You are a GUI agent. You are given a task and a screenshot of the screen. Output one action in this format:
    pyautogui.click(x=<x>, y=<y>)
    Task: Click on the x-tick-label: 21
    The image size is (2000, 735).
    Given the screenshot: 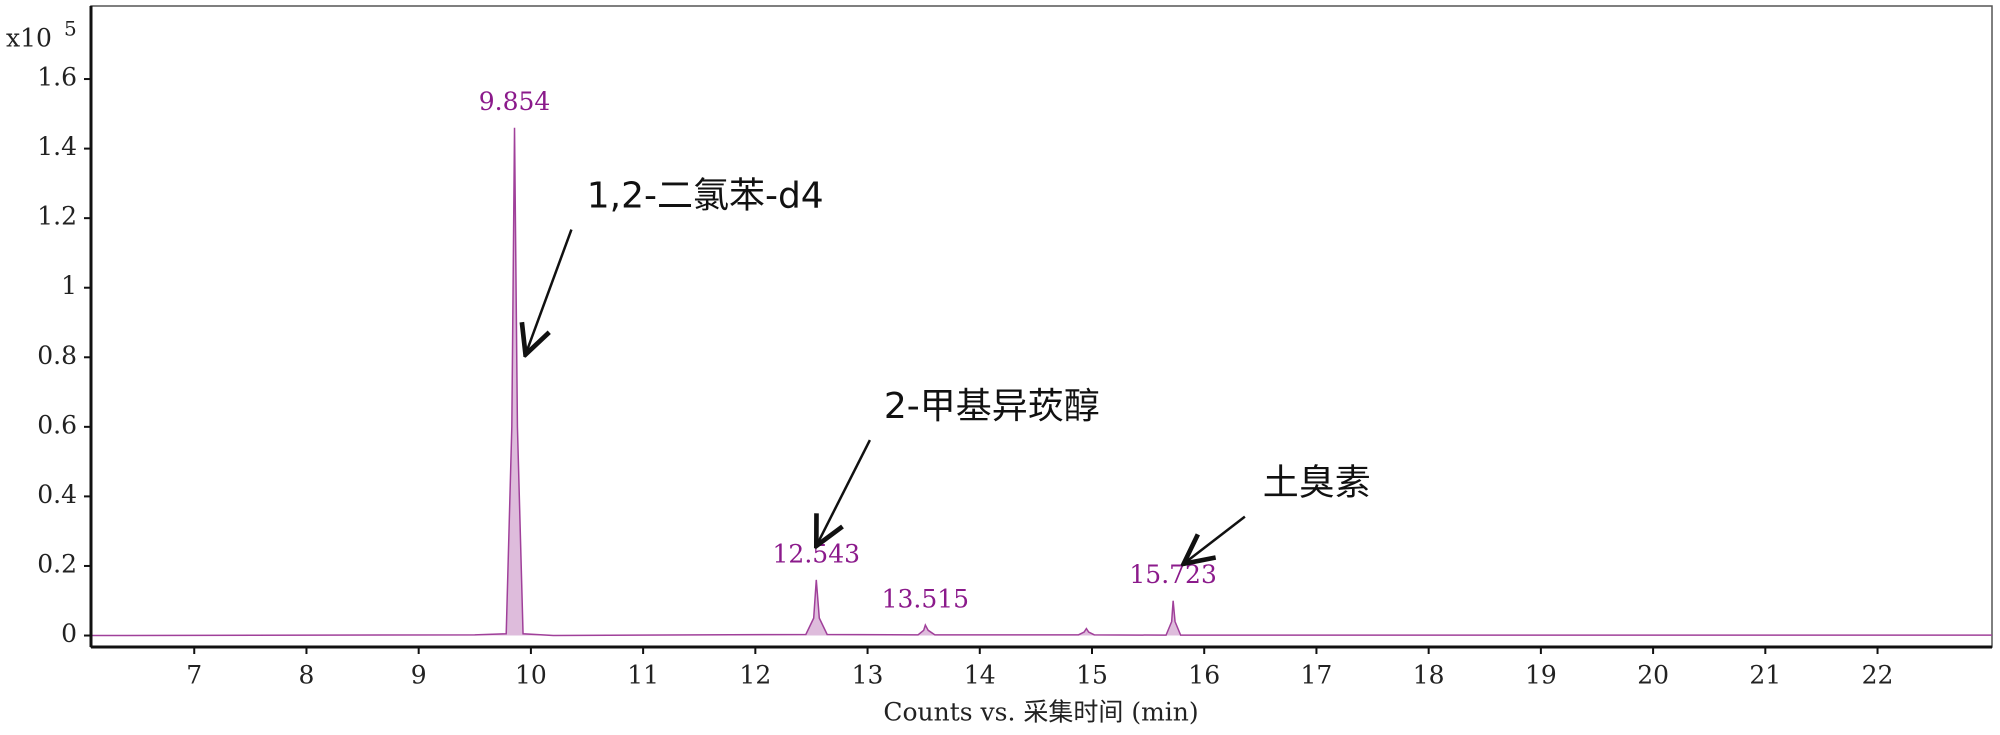 What is the action you would take?
    pyautogui.click(x=1765, y=675)
    